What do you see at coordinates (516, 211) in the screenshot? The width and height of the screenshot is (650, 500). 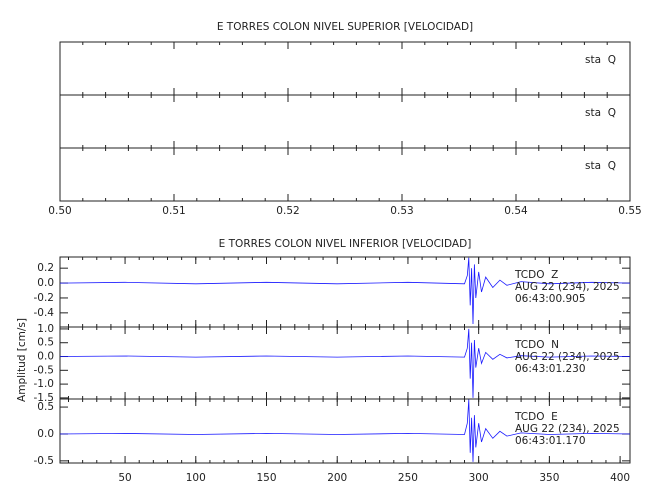 I see `x-tick-label: 0.54` at bounding box center [516, 211].